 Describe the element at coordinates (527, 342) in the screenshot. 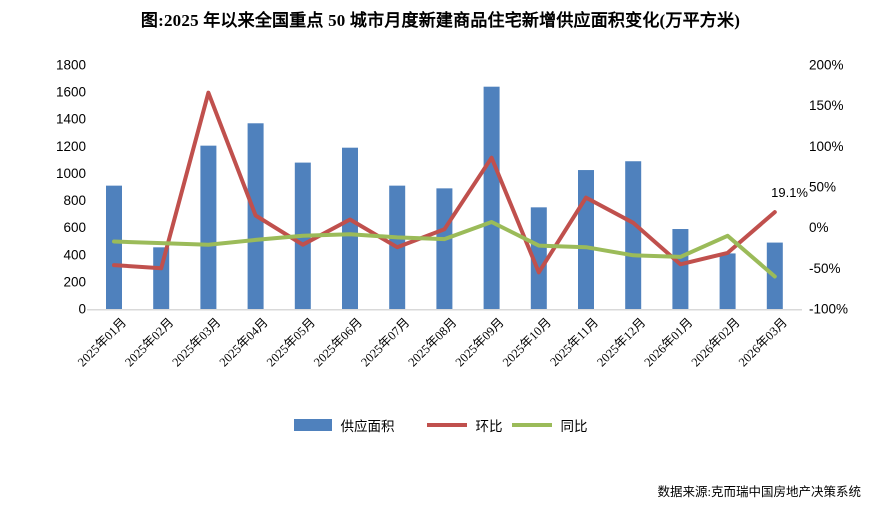

I see `x-axis-category-label: 2025年10月` at that location.